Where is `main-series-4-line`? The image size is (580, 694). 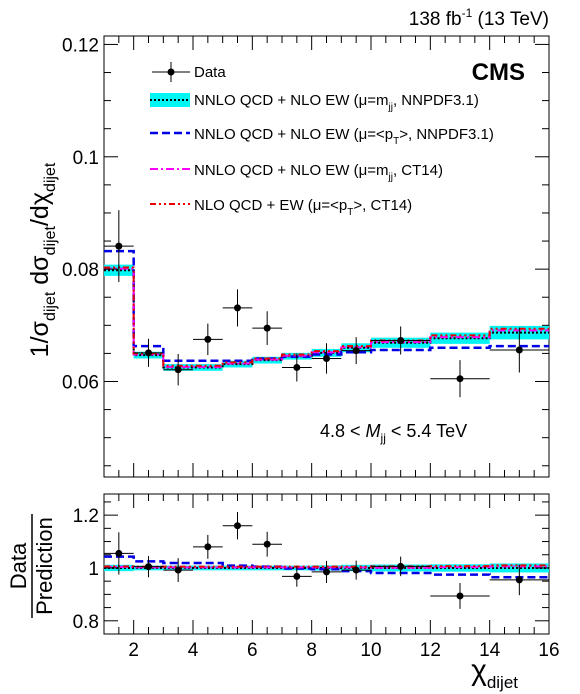
main-series-4-line is located at coordinates (326, 316).